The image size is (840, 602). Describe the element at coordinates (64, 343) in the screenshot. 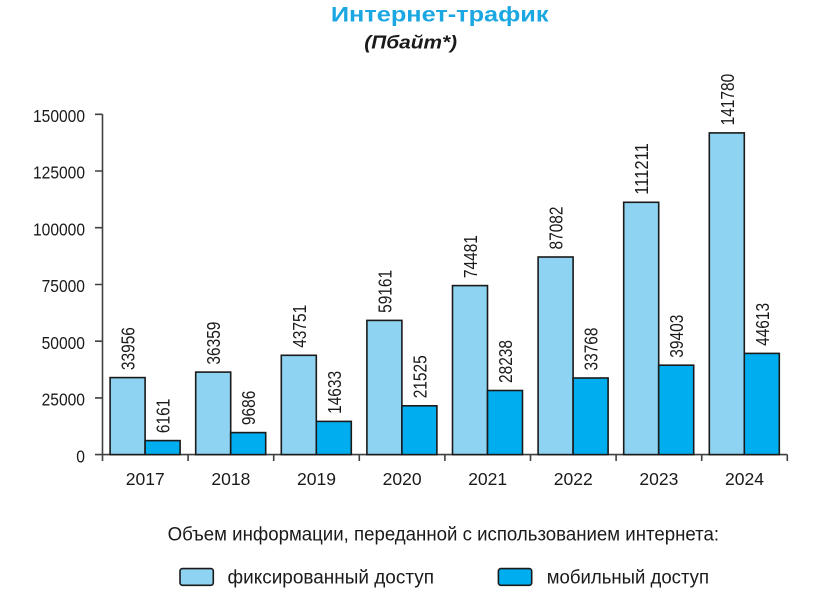

I see `svg-text: 50000` at that location.